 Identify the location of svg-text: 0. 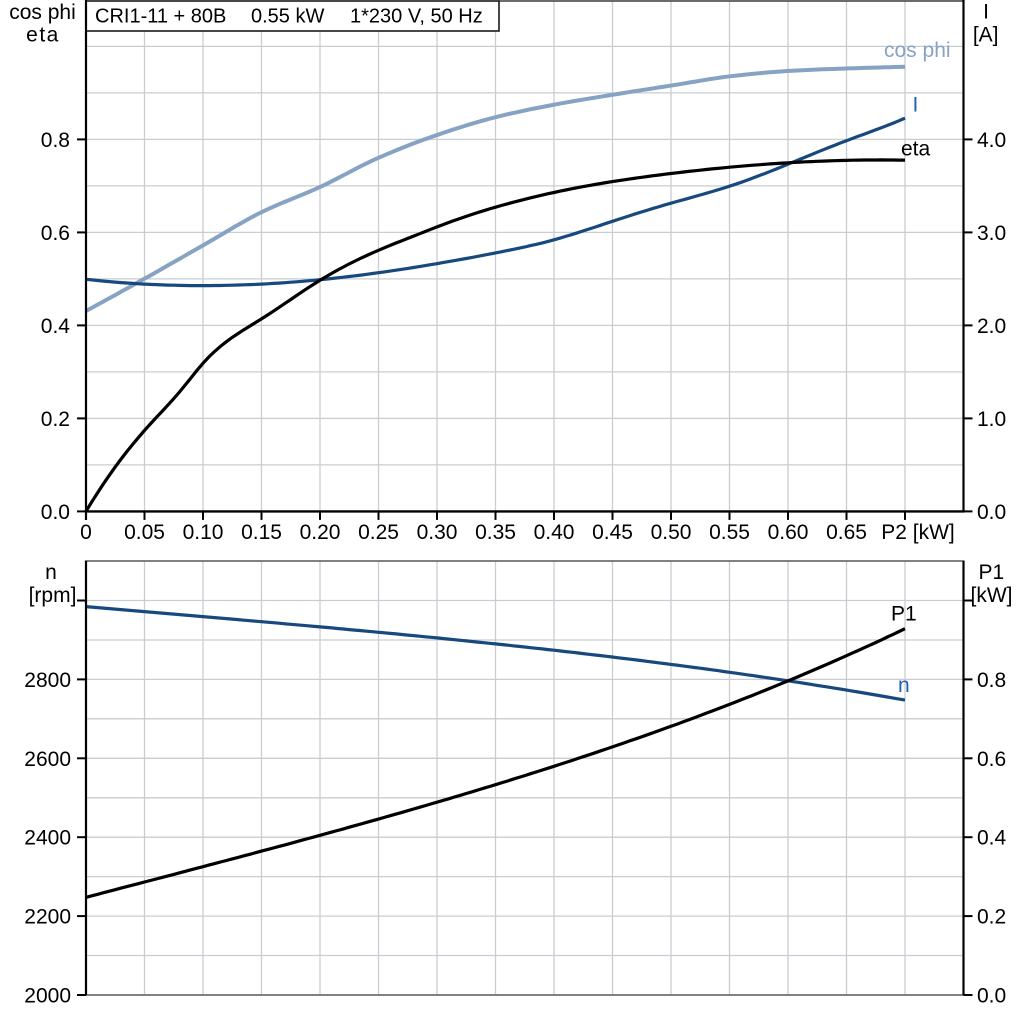
(86, 532).